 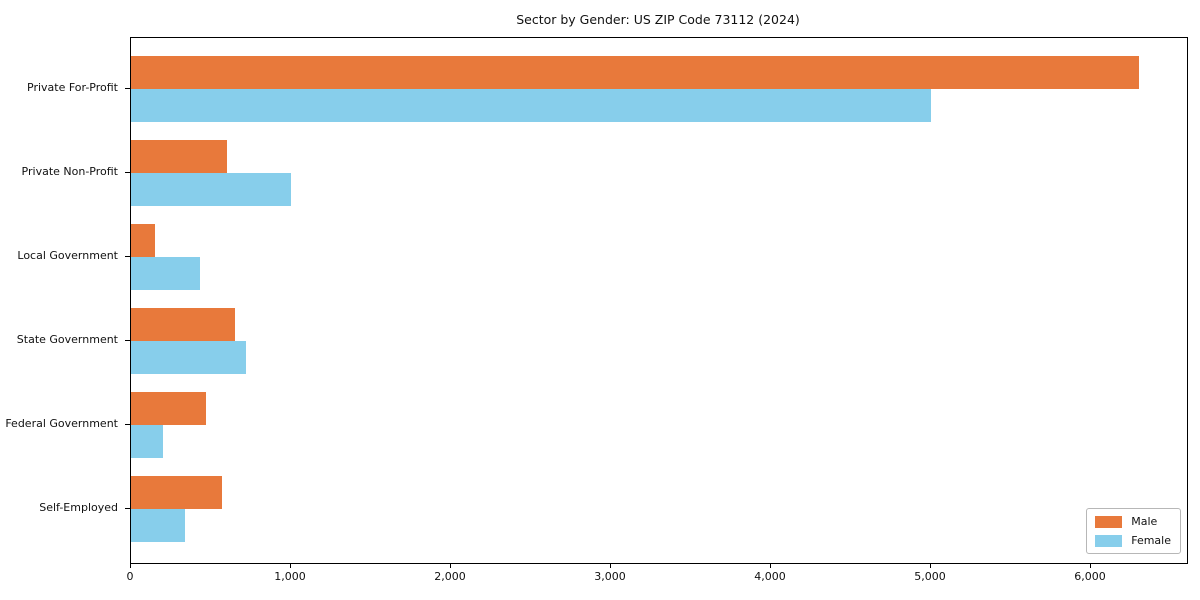 What do you see at coordinates (290, 576) in the screenshot?
I see `x-tick-label-1-000: 1,000` at bounding box center [290, 576].